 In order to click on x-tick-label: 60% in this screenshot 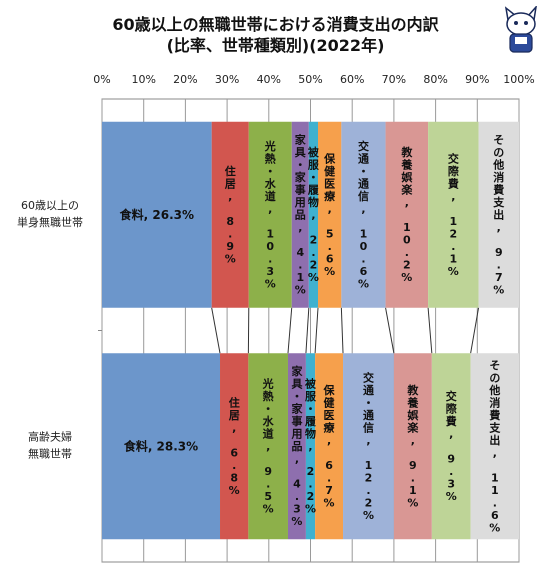, I will do `click(352, 79)`.